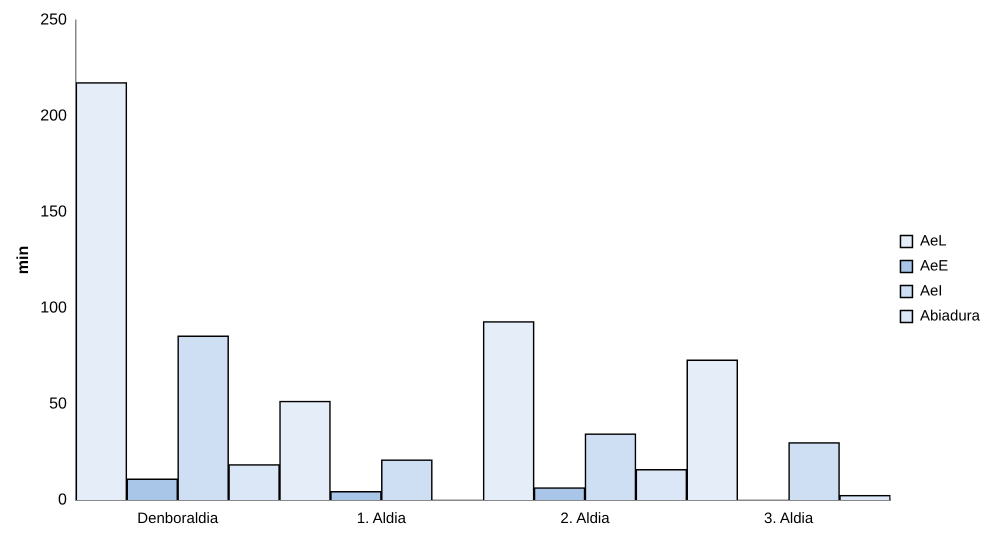 The image size is (1000, 548). What do you see at coordinates (53, 19) in the screenshot?
I see `y-tick-label: 250` at bounding box center [53, 19].